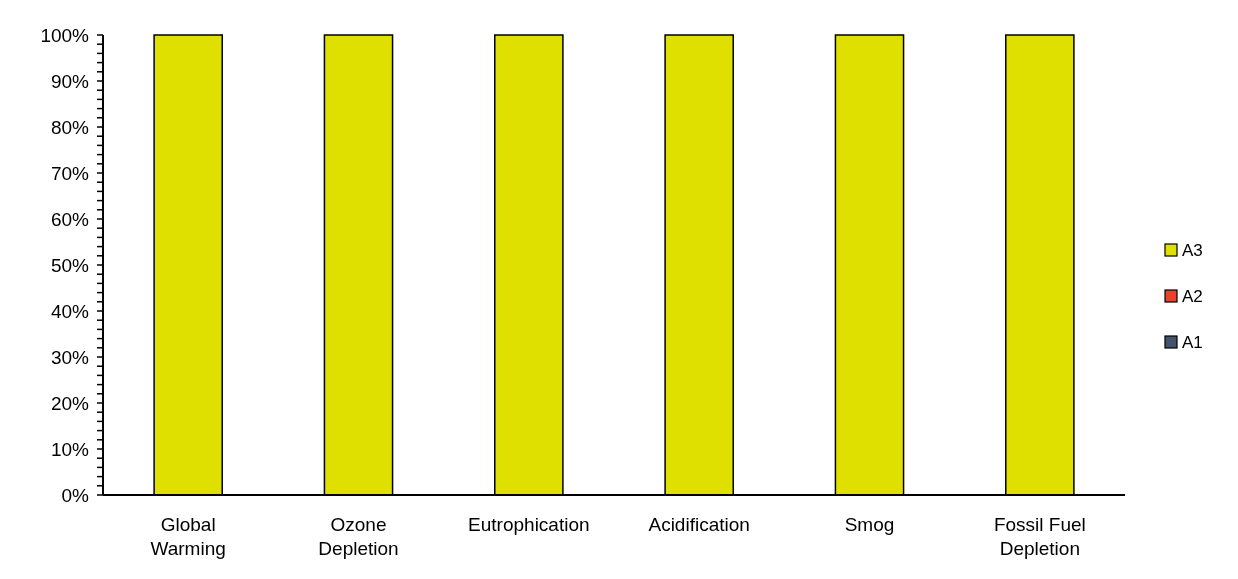 This screenshot has height=579, width=1238. I want to click on y-tick-label: 100%, so click(65, 35).